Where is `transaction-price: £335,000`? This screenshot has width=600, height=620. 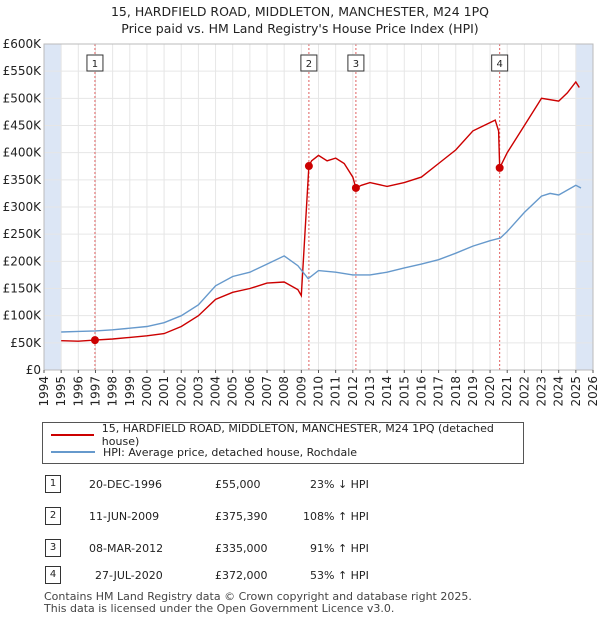
transaction-price: £335,000 is located at coordinates (241, 548).